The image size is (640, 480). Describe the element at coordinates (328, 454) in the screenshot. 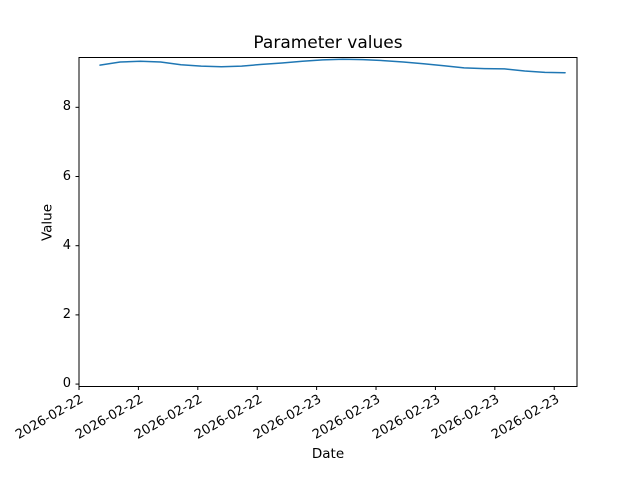

I see `x-axis-label: Date` at that location.